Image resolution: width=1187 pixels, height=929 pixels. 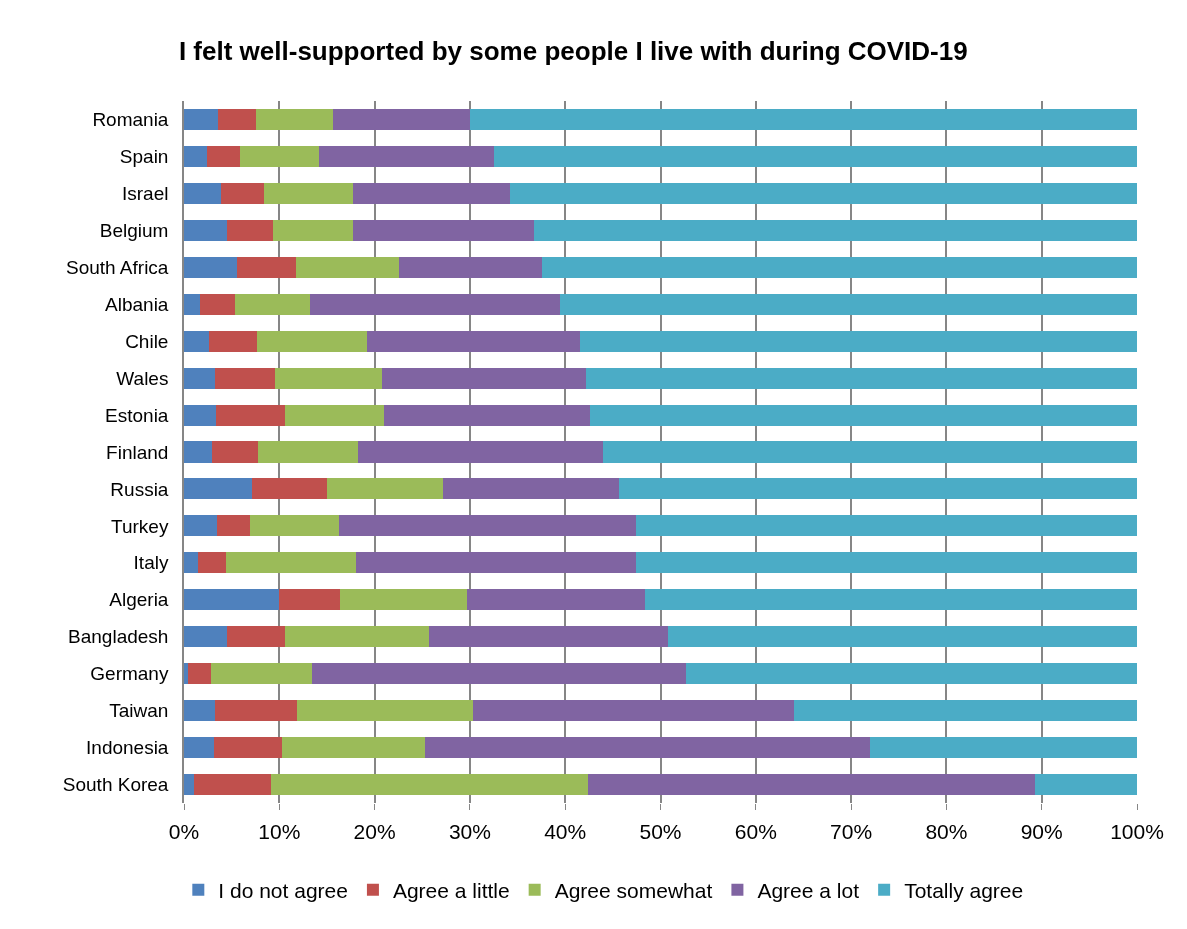 I want to click on x-tick-label: 40%, so click(x=565, y=832).